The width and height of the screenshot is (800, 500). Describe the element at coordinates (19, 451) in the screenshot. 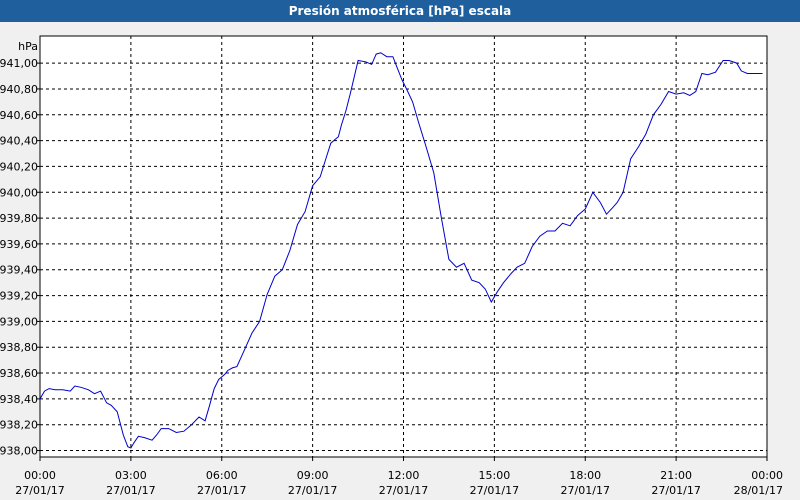

I see `y-tick-label: 938,00` at that location.